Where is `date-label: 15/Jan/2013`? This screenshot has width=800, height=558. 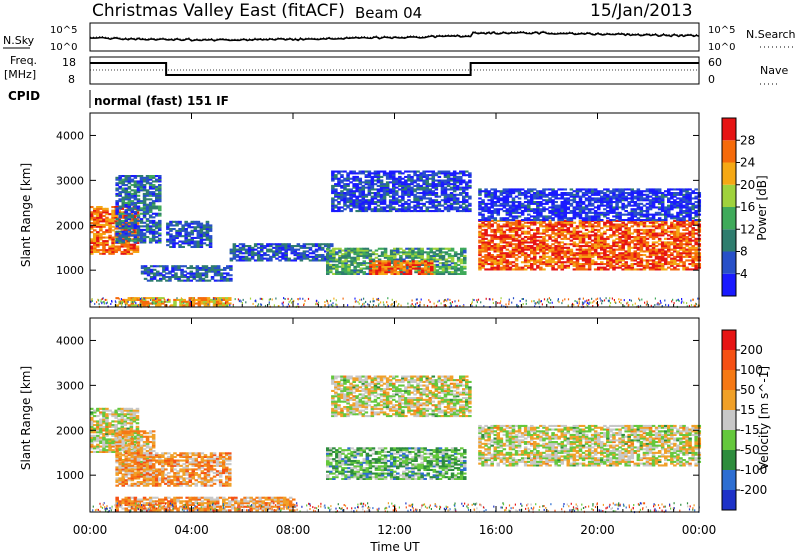 date-label: 15/Jan/2013 is located at coordinates (641, 11).